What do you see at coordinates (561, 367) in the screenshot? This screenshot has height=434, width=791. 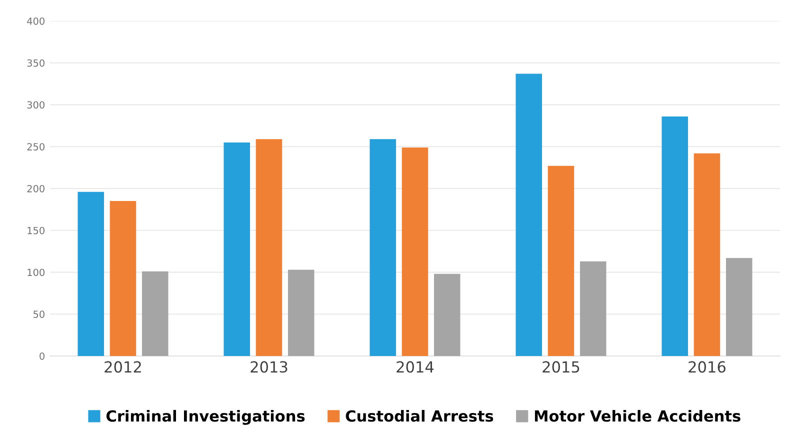 I see `x-tick-label: 2015` at bounding box center [561, 367].